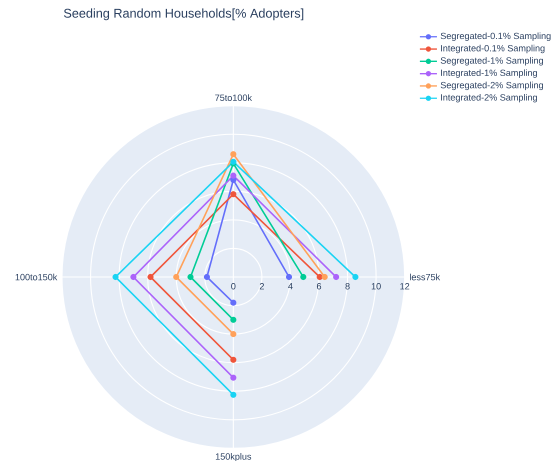 Image resolution: width=560 pixels, height=461 pixels. What do you see at coordinates (262, 286) in the screenshot?
I see `y-tick-label: 2` at bounding box center [262, 286].